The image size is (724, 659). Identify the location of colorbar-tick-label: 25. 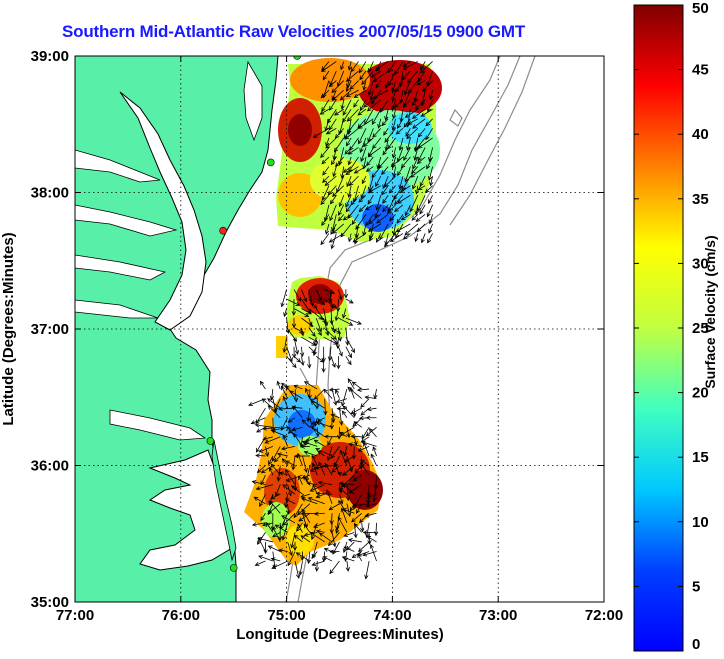
(700, 328).